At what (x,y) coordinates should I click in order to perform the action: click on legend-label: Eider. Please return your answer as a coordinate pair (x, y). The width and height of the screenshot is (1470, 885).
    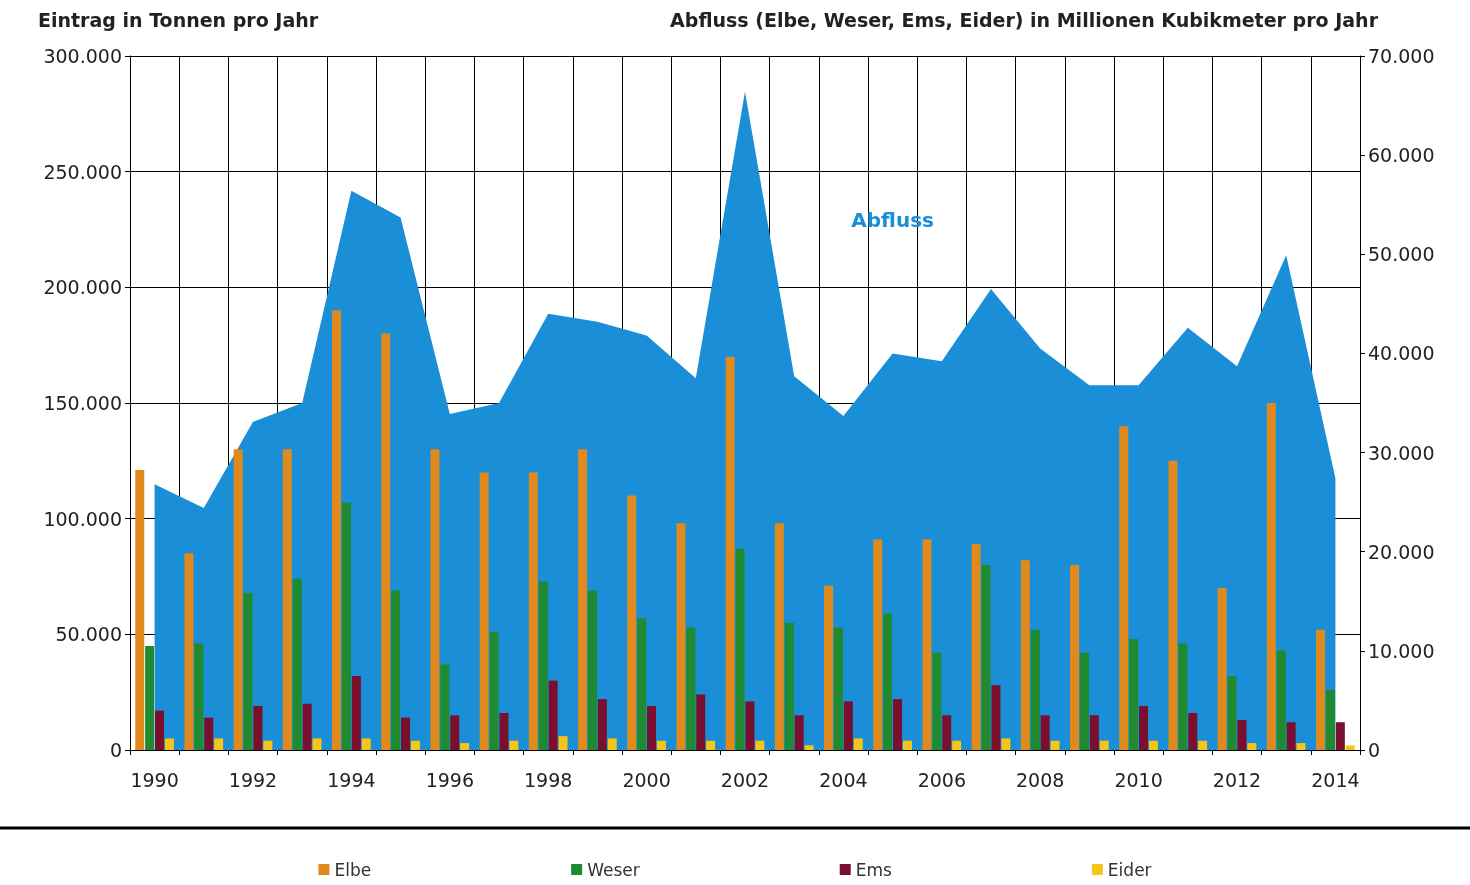
    Looking at the image, I should click on (1129, 869).